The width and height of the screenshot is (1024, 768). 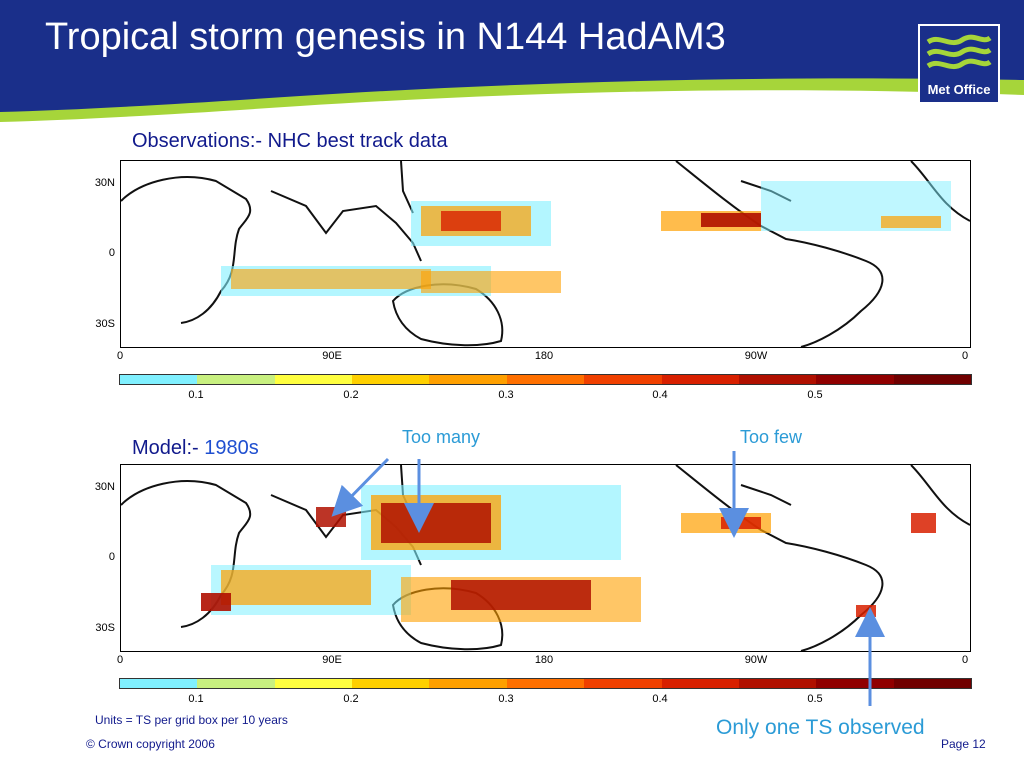 What do you see at coordinates (660, 395) in the screenshot?
I see `obs-cbar-tick-0.4: 0.4` at bounding box center [660, 395].